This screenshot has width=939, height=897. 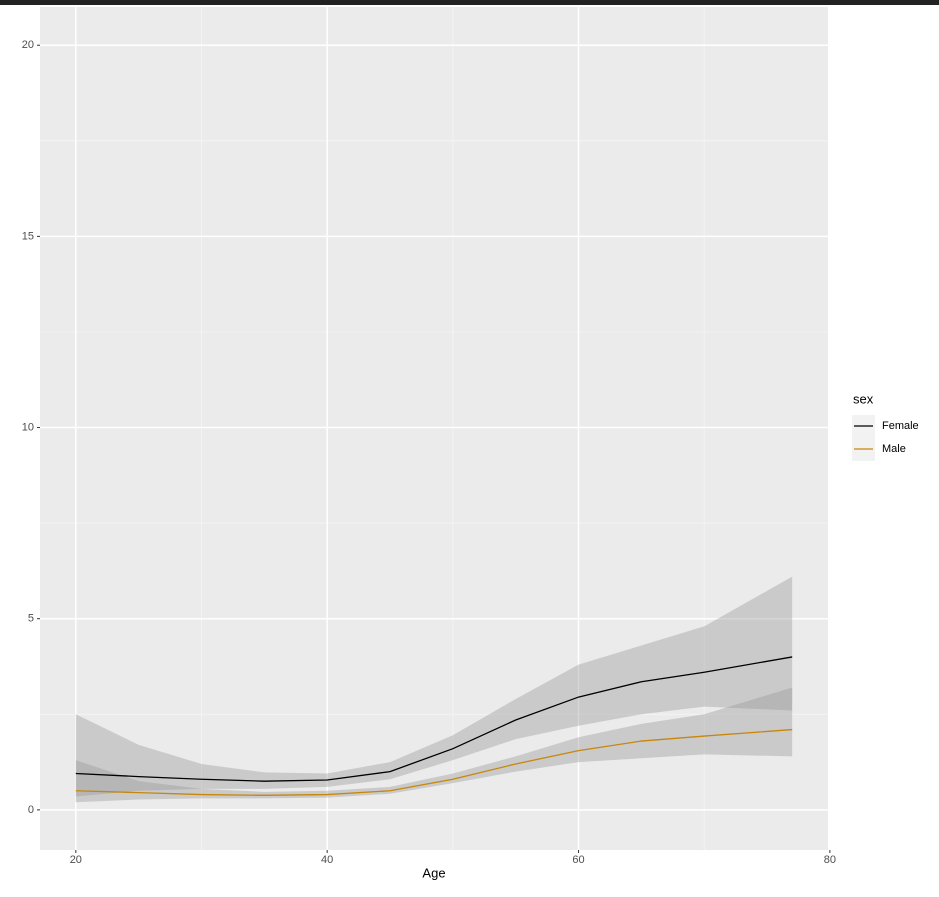 I want to click on lines, so click(x=434, y=726).